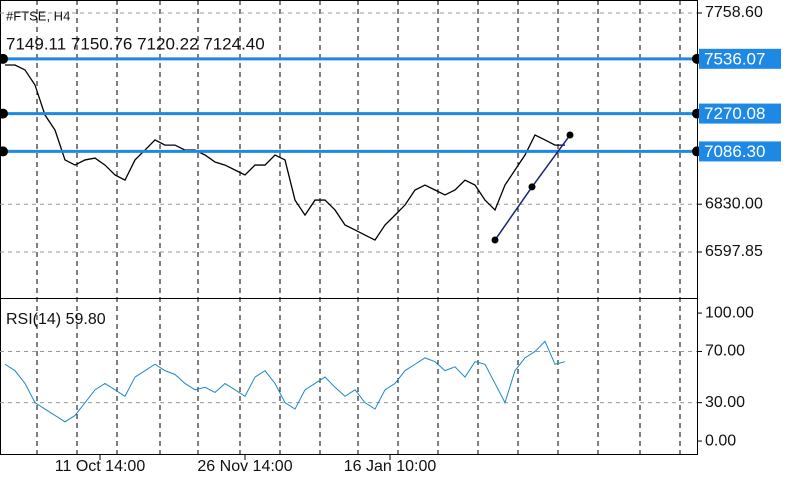  I want to click on y-tick-label: 6597.85, so click(734, 251).